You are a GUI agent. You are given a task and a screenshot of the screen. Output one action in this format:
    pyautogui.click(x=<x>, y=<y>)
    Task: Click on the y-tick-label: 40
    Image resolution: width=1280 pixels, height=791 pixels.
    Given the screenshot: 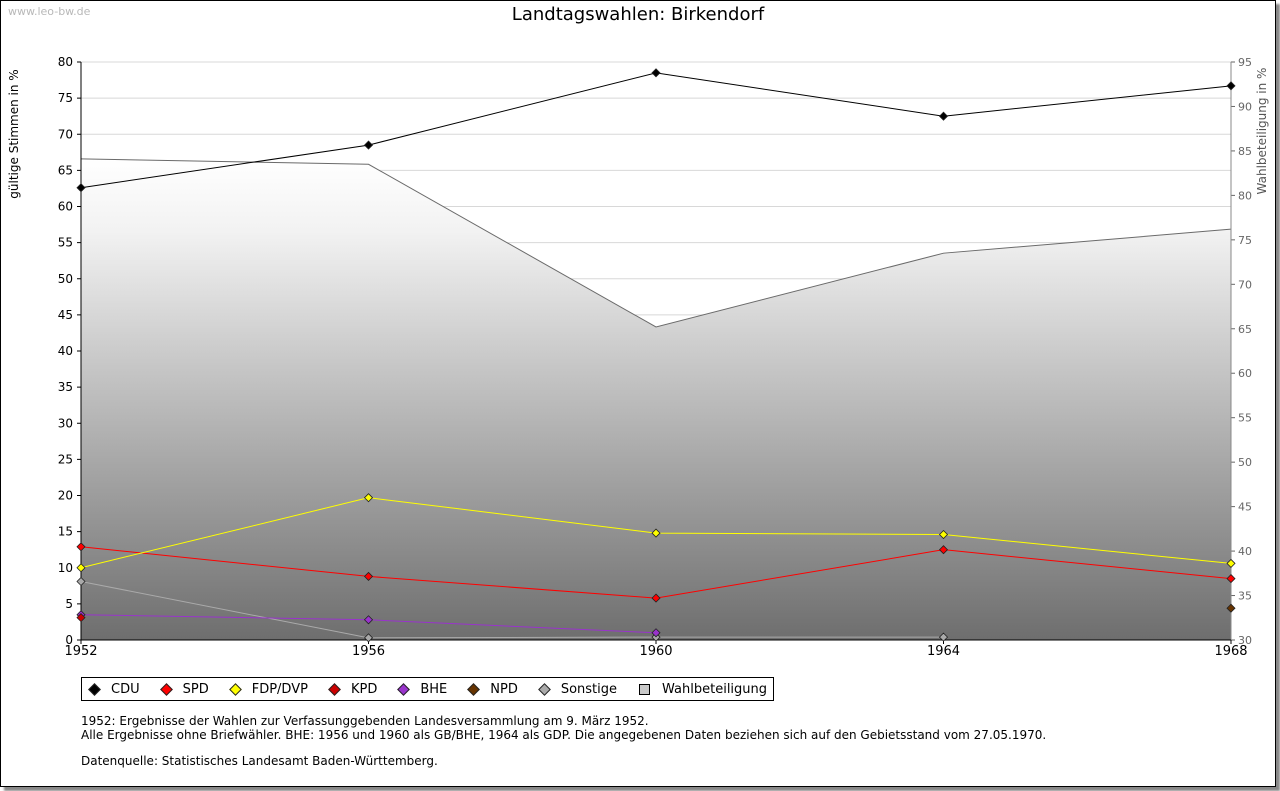 What is the action you would take?
    pyautogui.click(x=65, y=351)
    